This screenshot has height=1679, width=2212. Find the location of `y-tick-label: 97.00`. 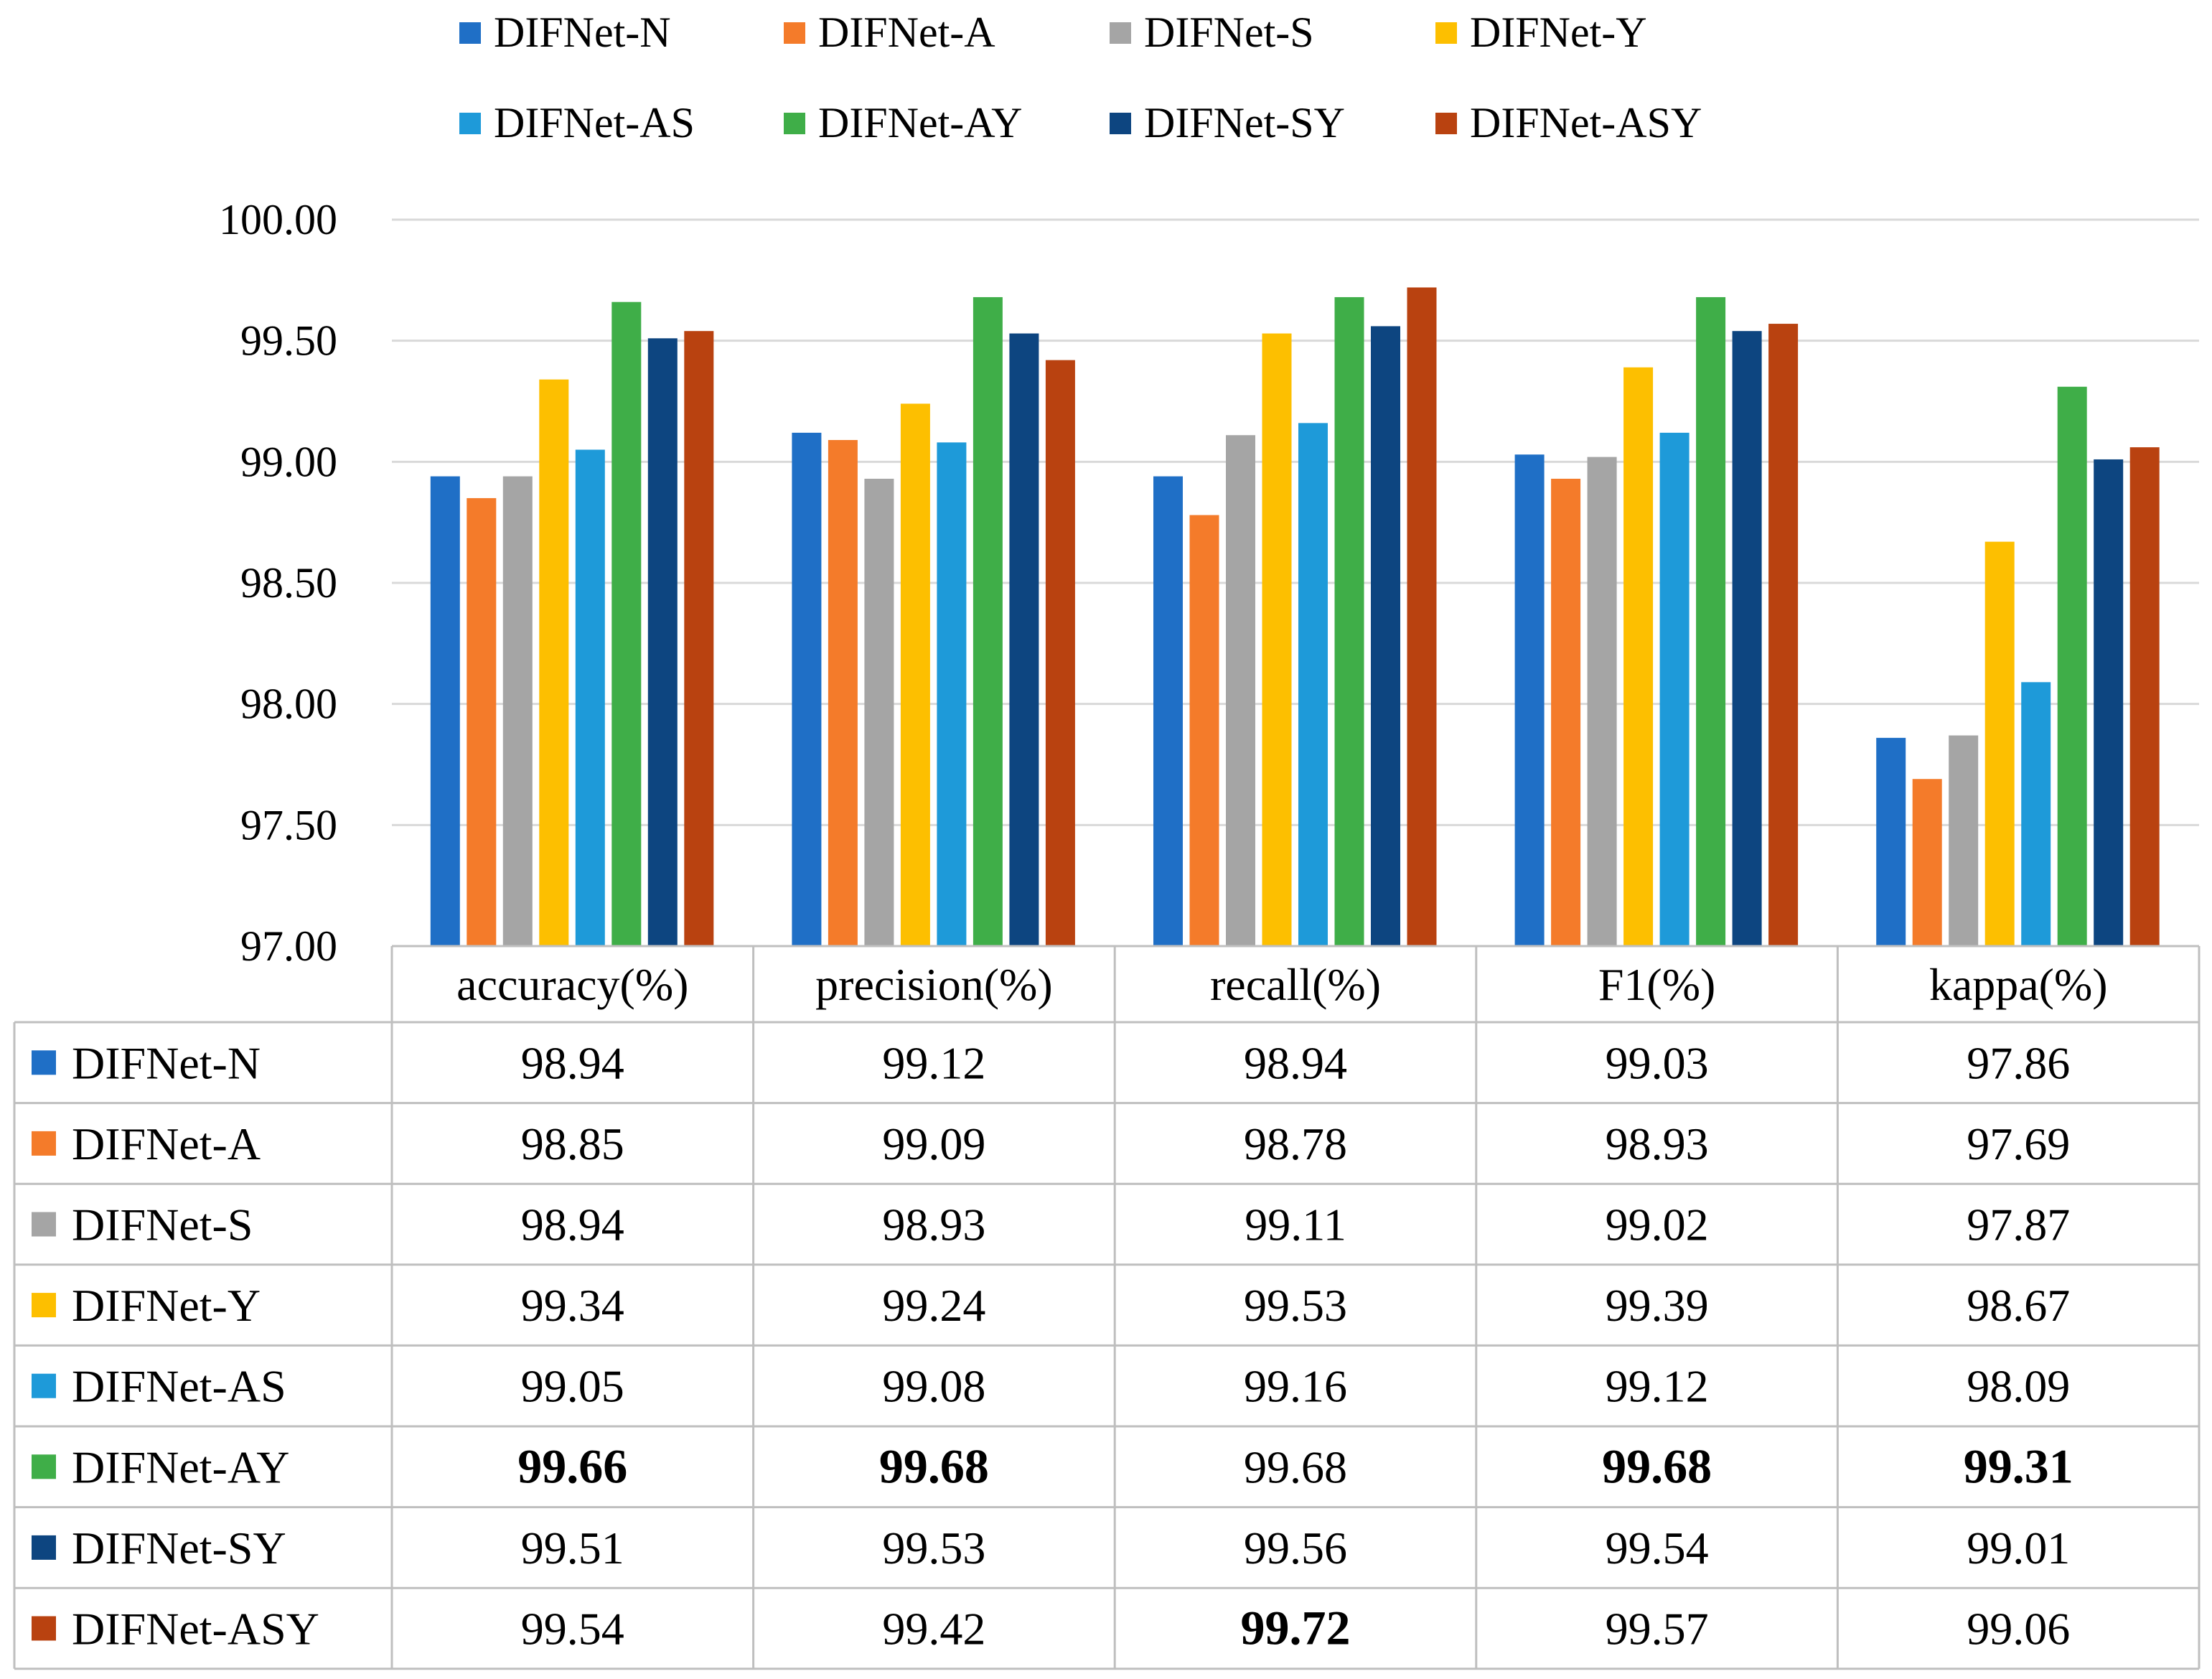

y-tick-label: 97.00 is located at coordinates (288, 946).